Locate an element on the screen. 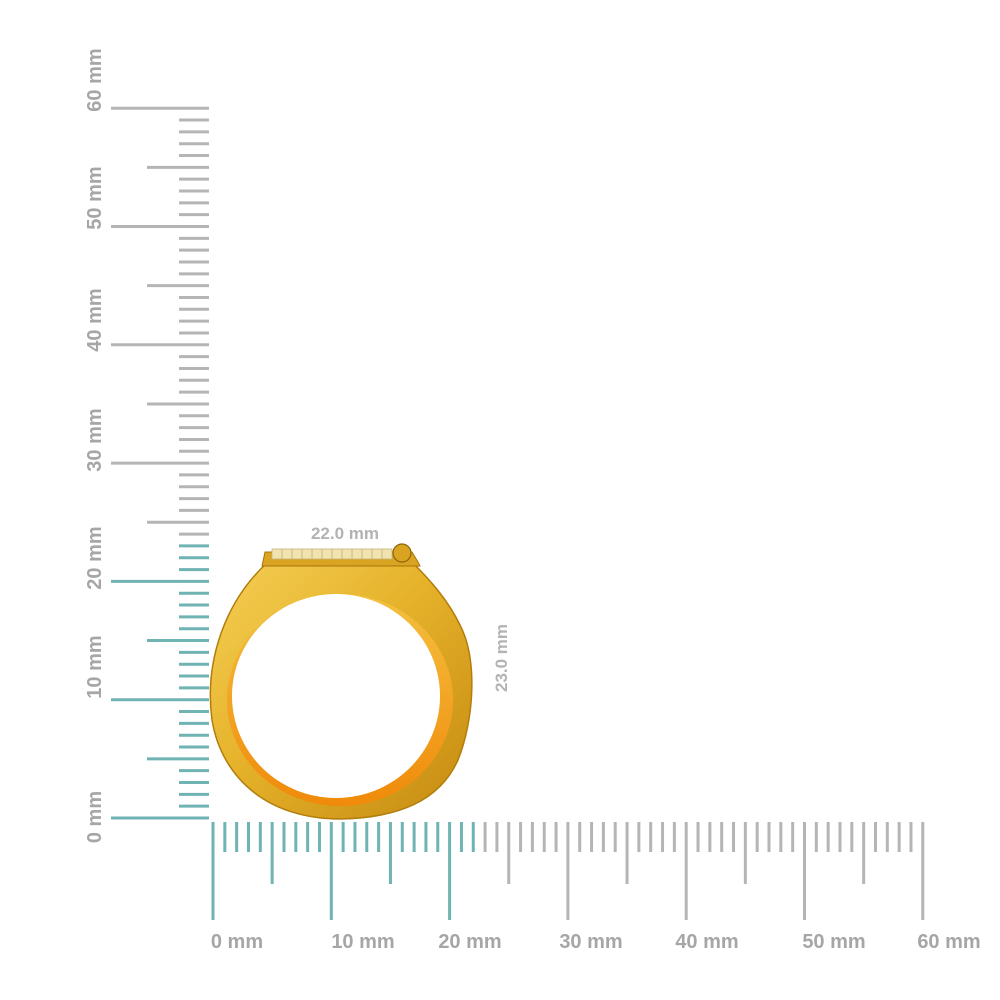 The width and height of the screenshot is (1000, 1000). ring-inner-hole is located at coordinates (336, 696).